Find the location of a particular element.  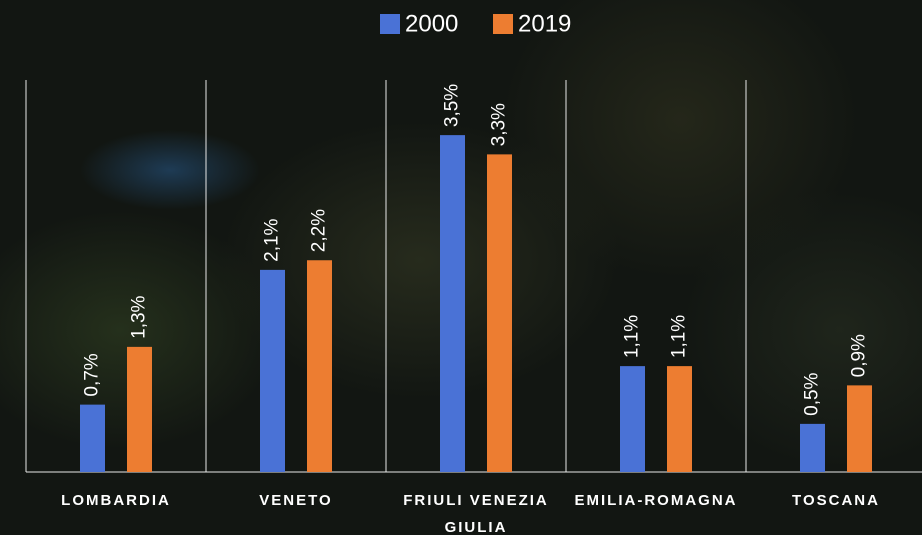

x-tick-label: FRIULI VENEZIA GIULIA is located at coordinates (476, 513).